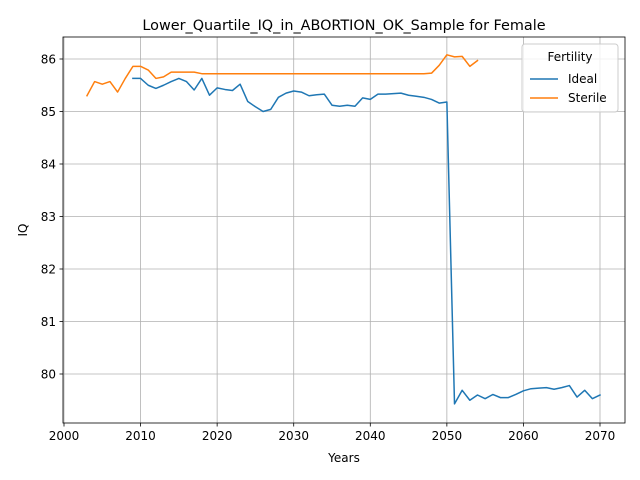 This screenshot has height=480, width=640. I want to click on x-tick-label: 2060, so click(523, 436).